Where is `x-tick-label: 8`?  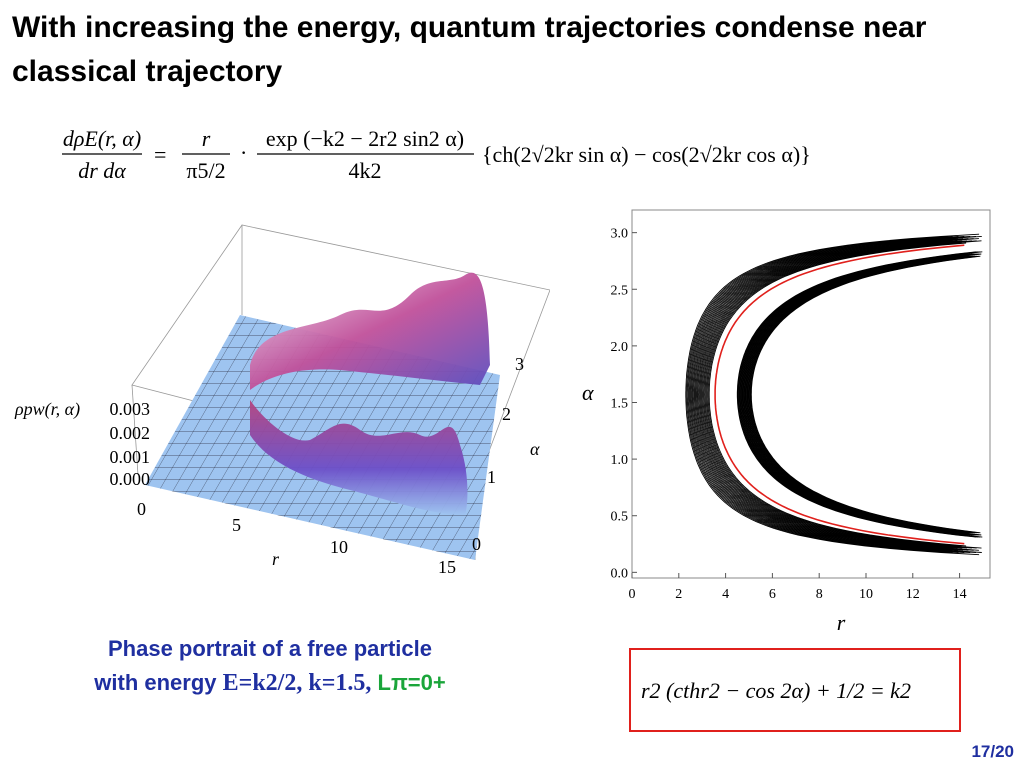
x-tick-label: 8 is located at coordinates (819, 594).